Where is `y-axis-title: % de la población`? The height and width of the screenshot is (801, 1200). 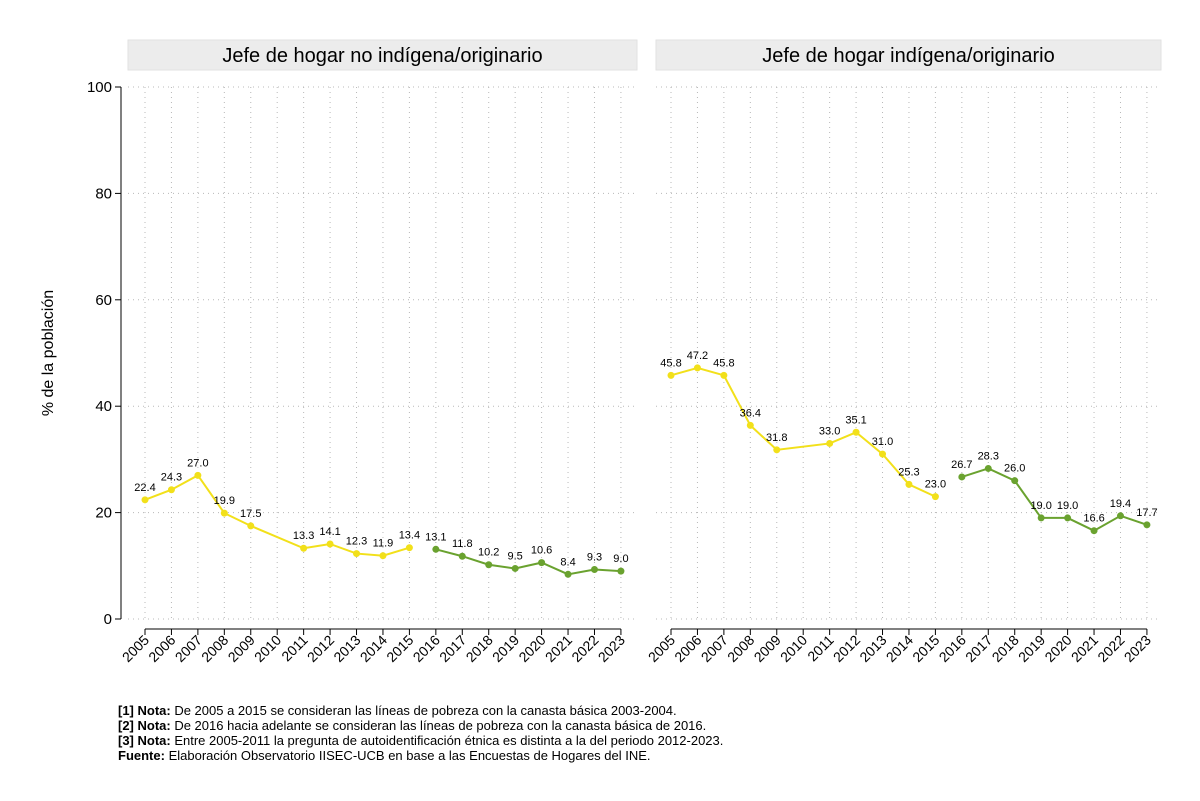
y-axis-title: % de la población is located at coordinates (48, 353).